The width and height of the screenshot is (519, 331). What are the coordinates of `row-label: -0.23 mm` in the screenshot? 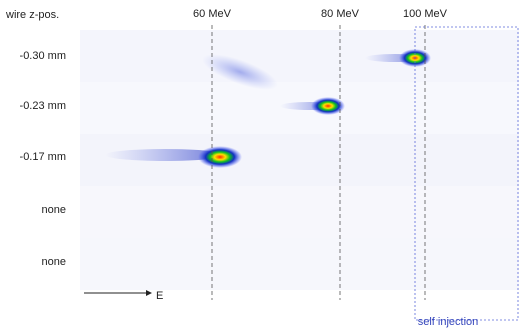 It's located at (43, 106).